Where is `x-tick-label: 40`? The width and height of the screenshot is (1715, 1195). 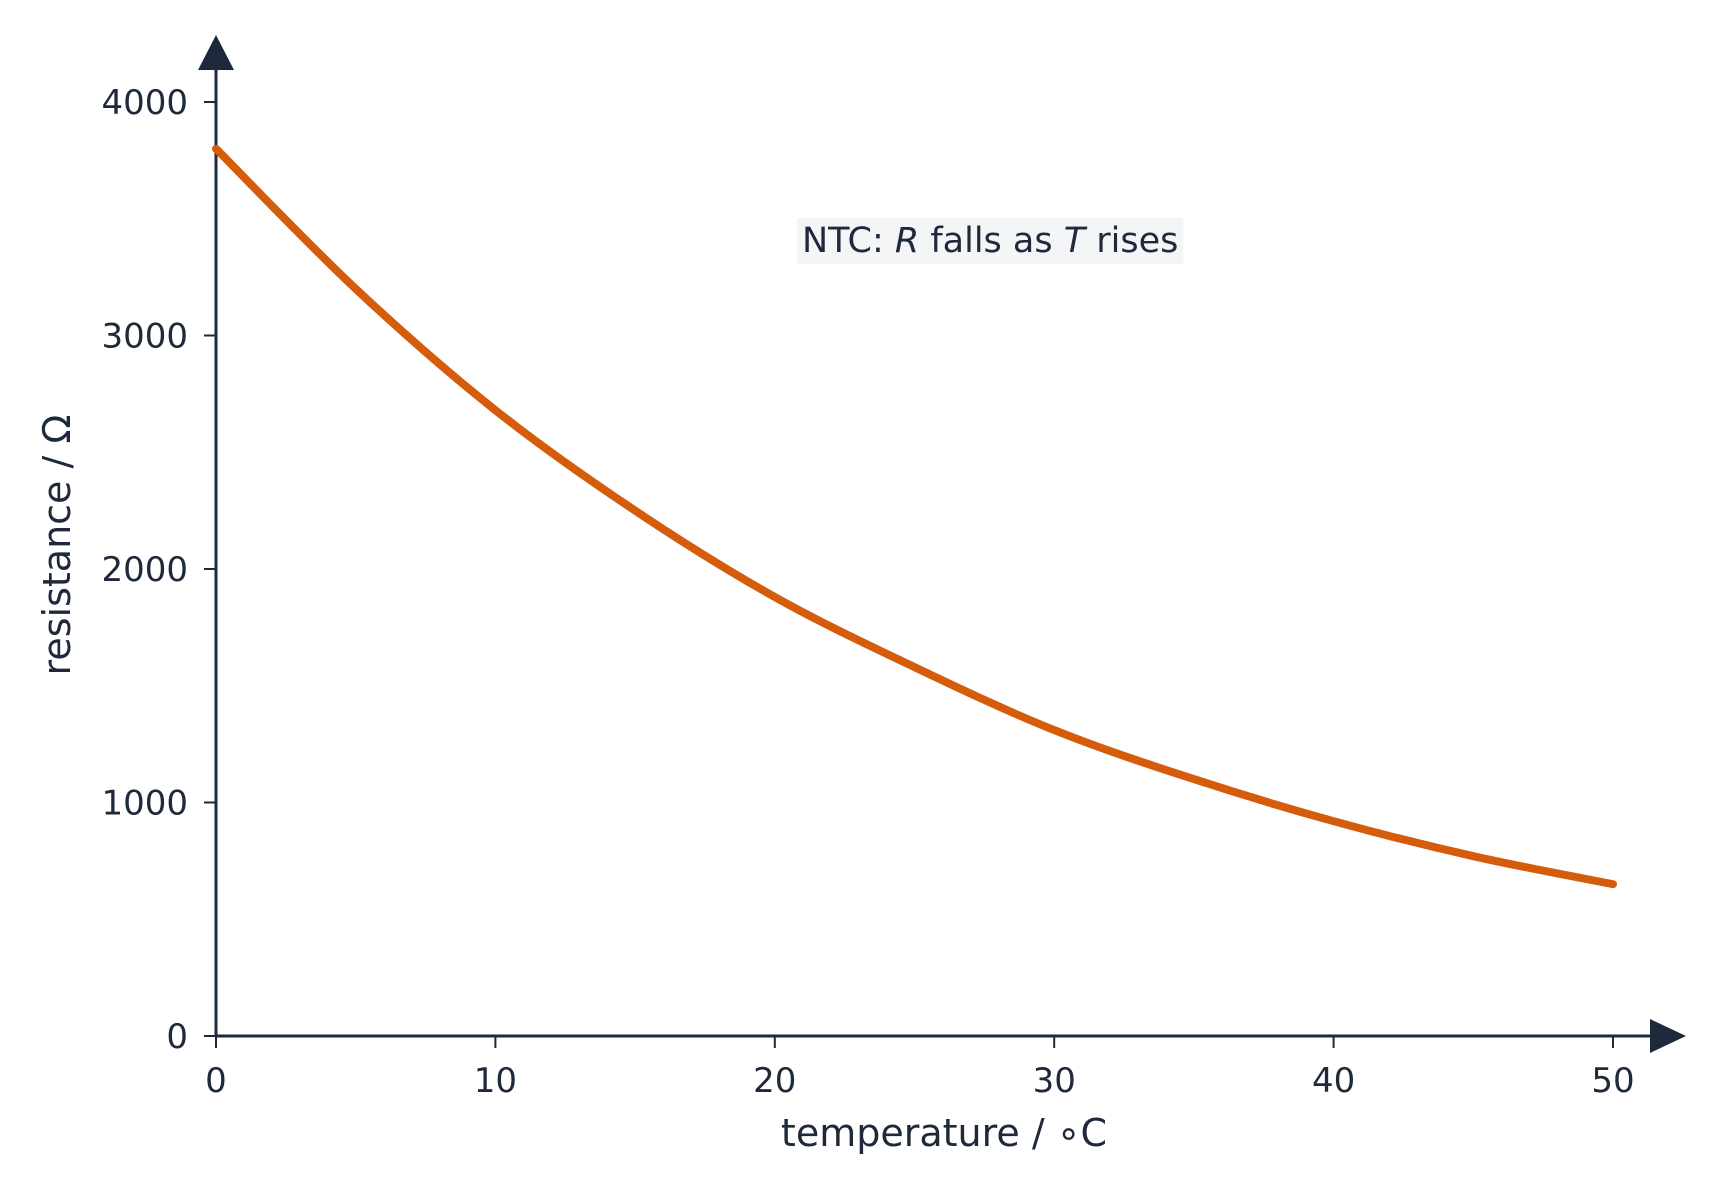
x-tick-label: 40 is located at coordinates (1333, 1081).